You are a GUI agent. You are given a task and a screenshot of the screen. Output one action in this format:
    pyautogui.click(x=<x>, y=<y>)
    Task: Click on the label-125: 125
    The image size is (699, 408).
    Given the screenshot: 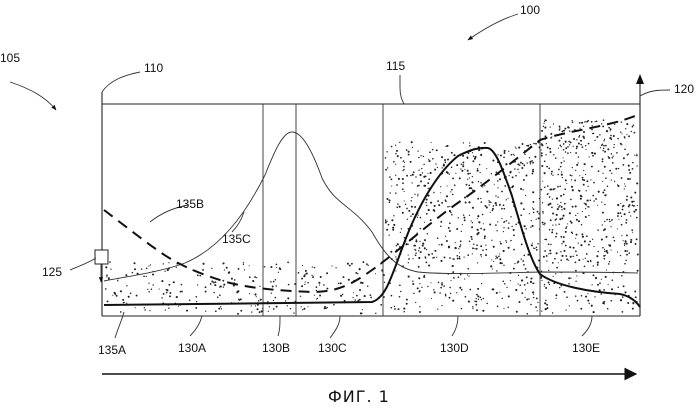 What is the action you would take?
    pyautogui.click(x=52, y=272)
    